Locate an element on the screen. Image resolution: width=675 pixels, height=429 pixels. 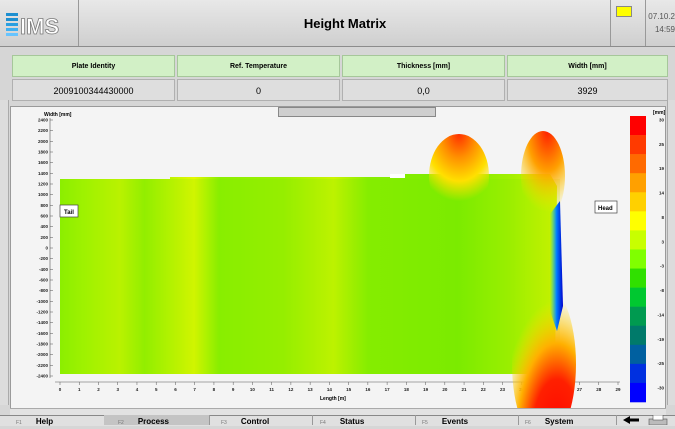
x-tick-label: 18 is located at coordinates (407, 389).